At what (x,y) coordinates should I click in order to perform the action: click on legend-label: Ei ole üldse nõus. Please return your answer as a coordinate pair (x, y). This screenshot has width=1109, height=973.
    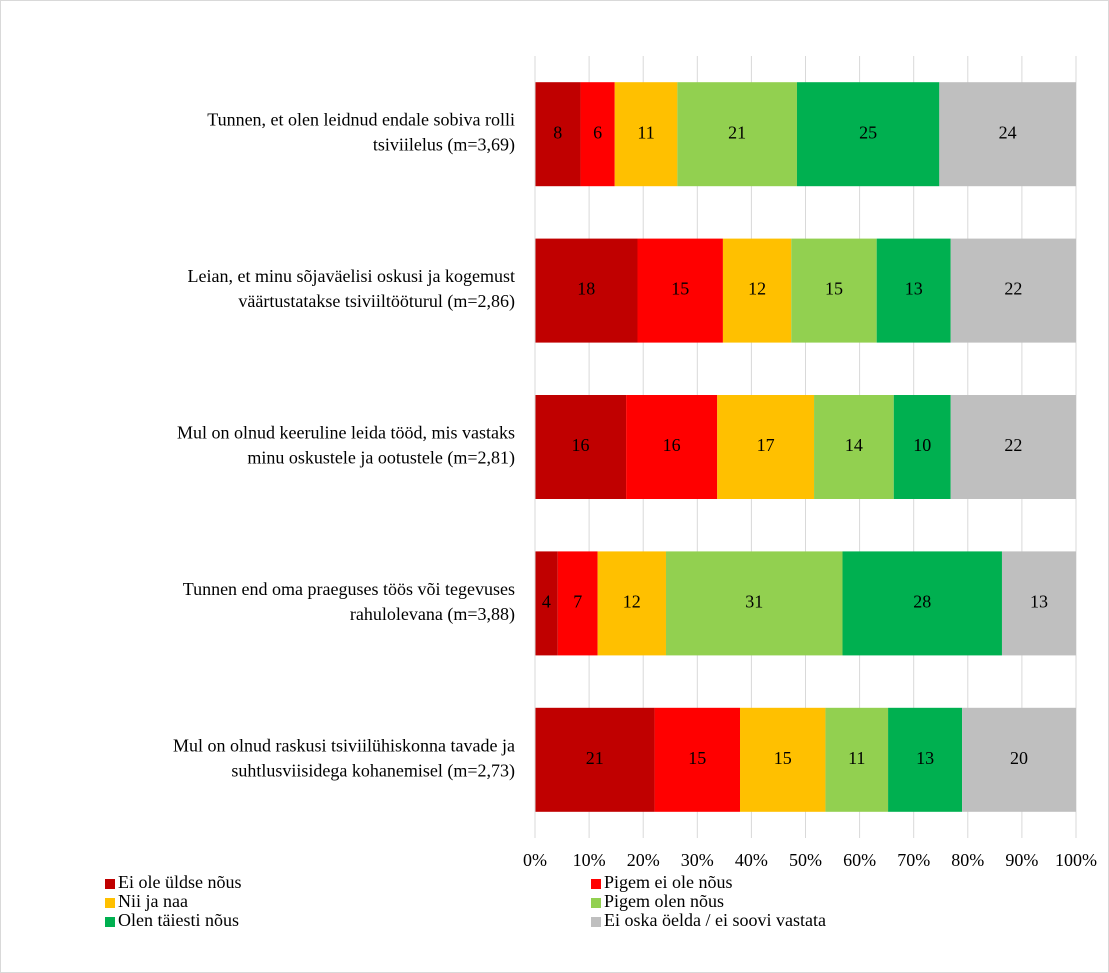
    Looking at the image, I should click on (180, 882).